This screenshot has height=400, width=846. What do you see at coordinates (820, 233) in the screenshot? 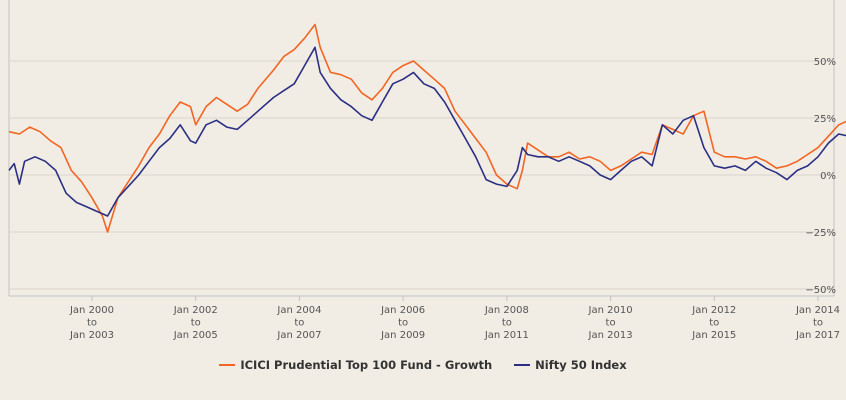
I see `y-tick-label: −25%` at bounding box center [820, 233].